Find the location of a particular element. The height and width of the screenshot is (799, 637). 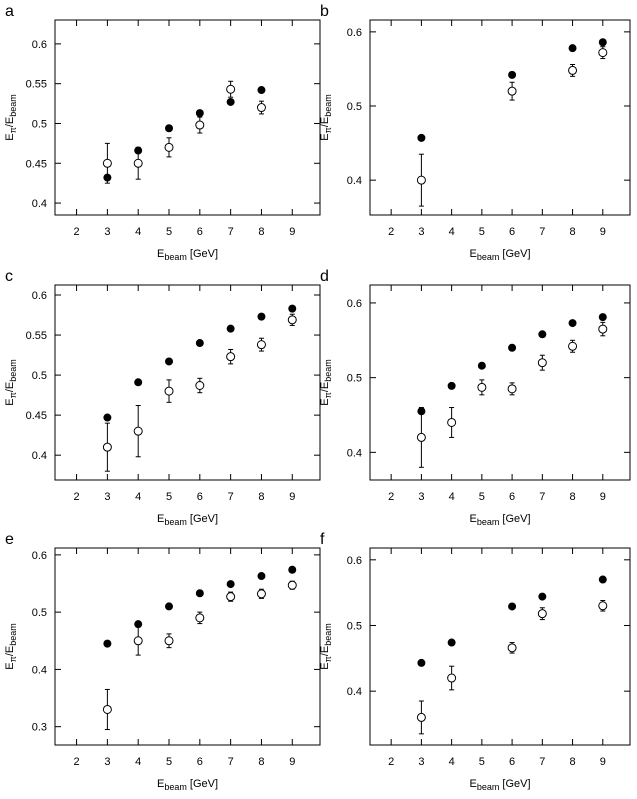

panel-letter: e is located at coordinates (9, 539).